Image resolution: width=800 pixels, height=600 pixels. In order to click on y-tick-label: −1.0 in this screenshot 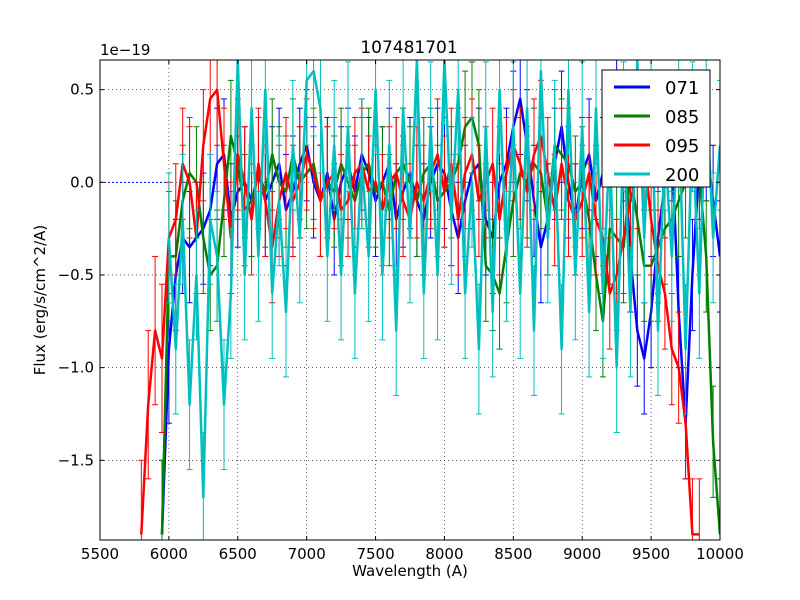, I will do `click(76, 368)`.